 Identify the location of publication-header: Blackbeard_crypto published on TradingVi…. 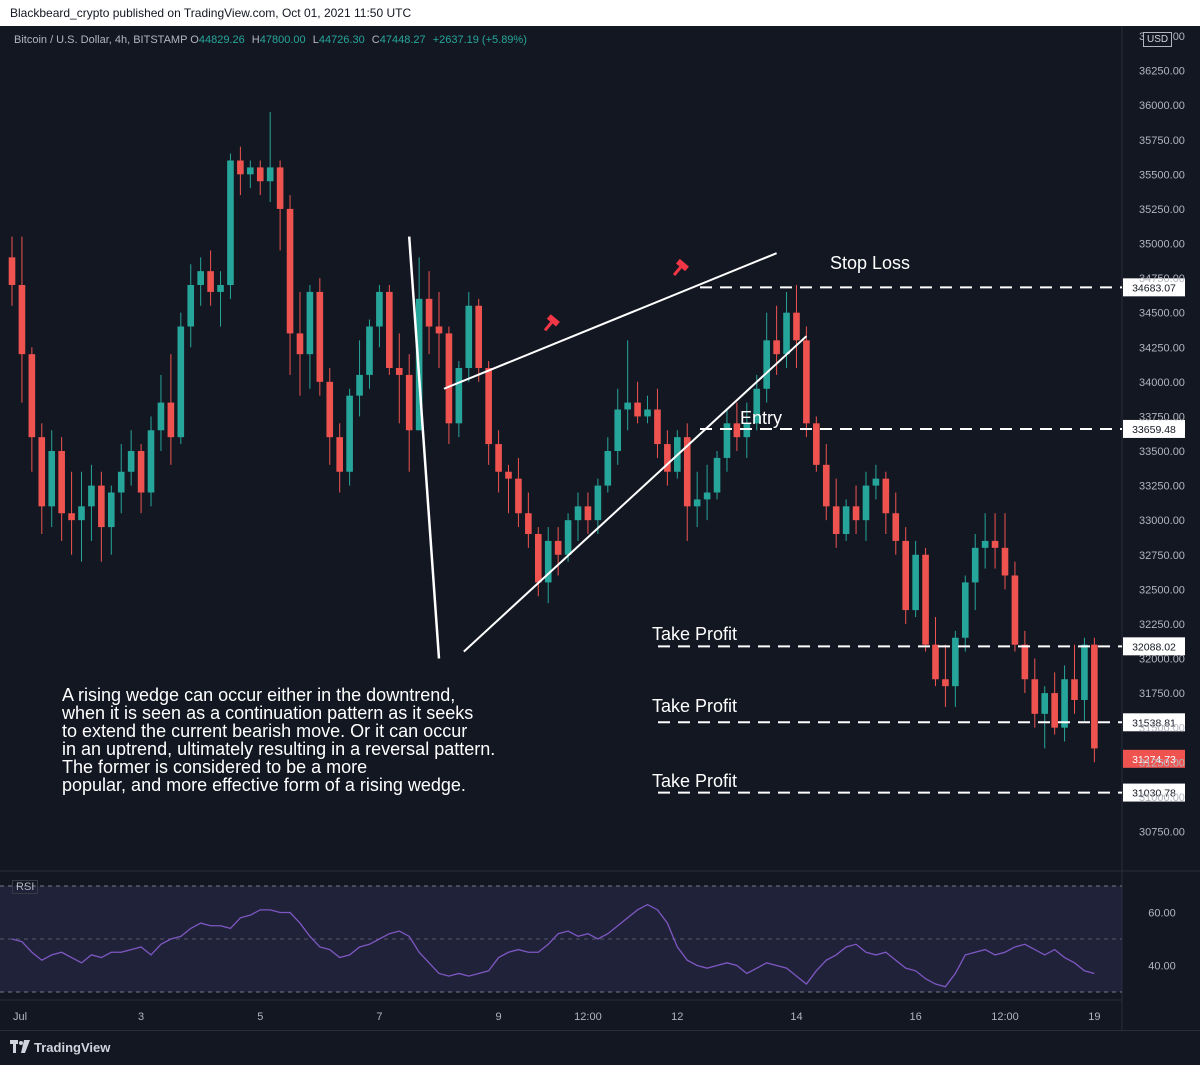
(600, 13).